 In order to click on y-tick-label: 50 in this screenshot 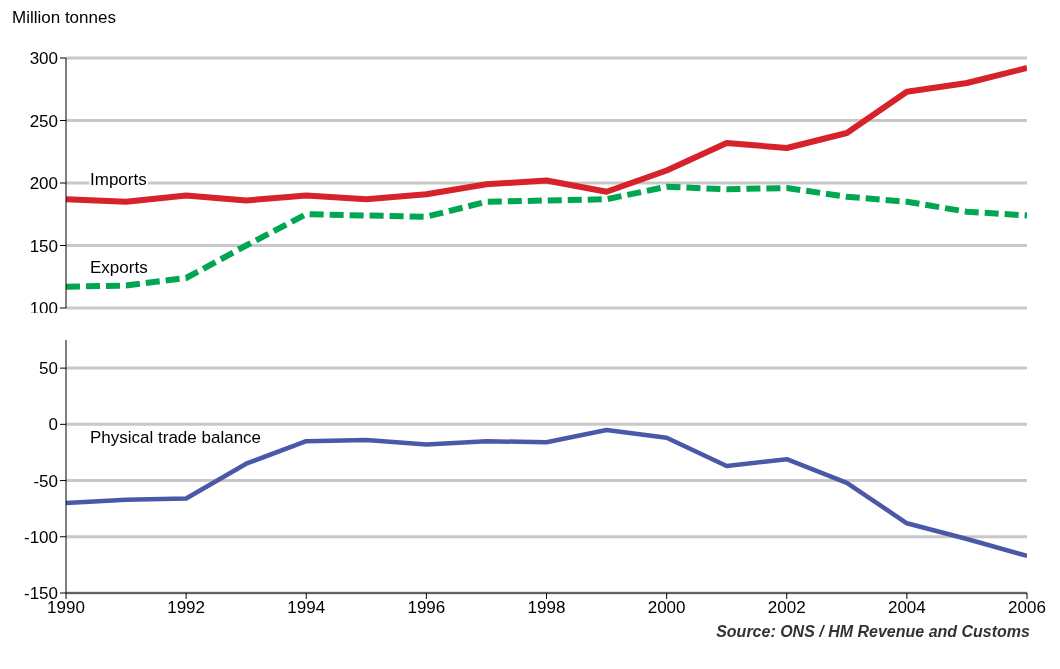, I will do `click(48, 369)`.